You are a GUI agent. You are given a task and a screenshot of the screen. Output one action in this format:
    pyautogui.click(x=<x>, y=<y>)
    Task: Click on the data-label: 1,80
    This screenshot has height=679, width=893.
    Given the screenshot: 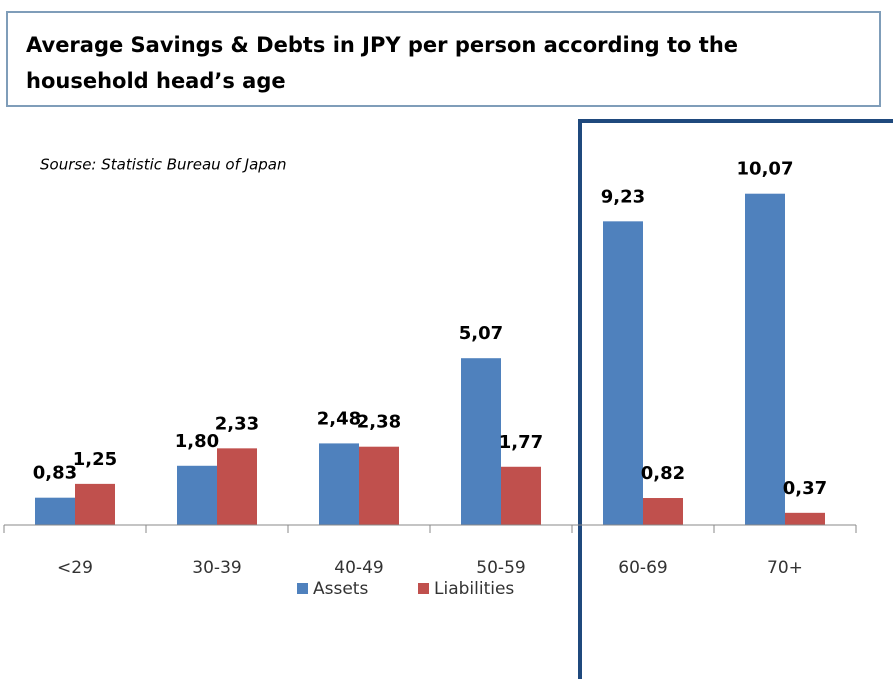 What is the action you would take?
    pyautogui.click(x=197, y=441)
    